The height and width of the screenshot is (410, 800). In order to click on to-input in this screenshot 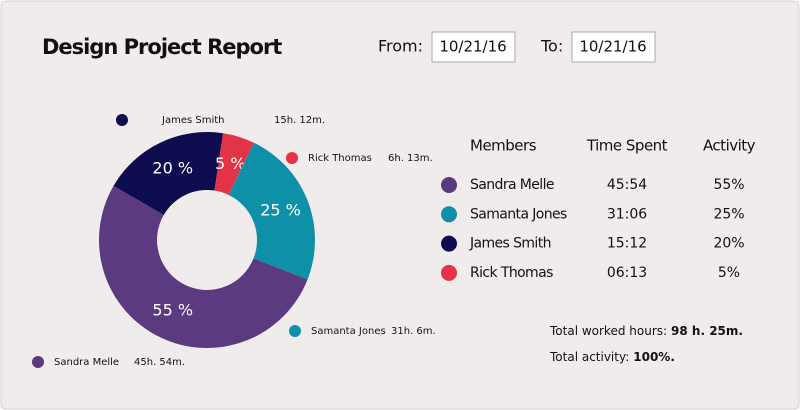, I will do `click(613, 47)`.